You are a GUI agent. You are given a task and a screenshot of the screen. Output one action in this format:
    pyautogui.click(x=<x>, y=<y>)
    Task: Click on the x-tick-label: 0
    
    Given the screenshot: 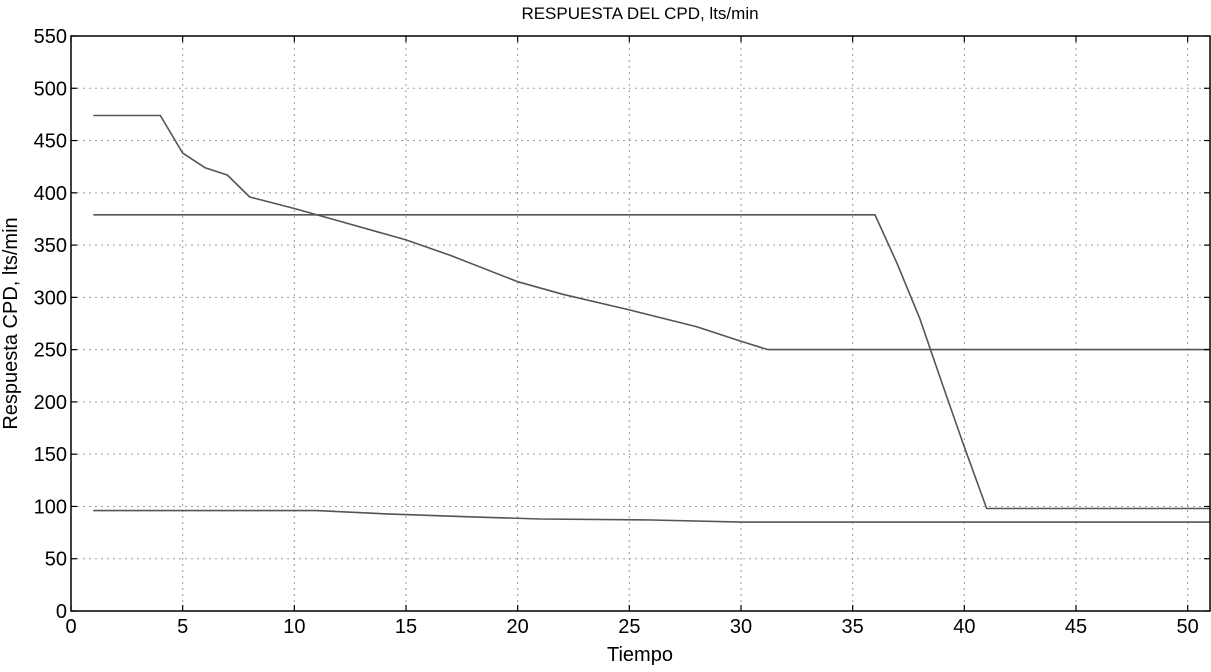 What is the action you would take?
    pyautogui.click(x=70, y=627)
    